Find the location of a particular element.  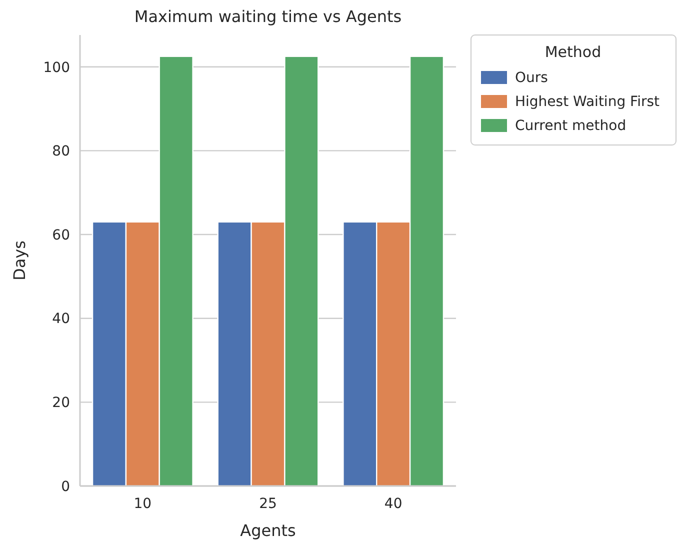

x-axis-title: Agents is located at coordinates (268, 530).